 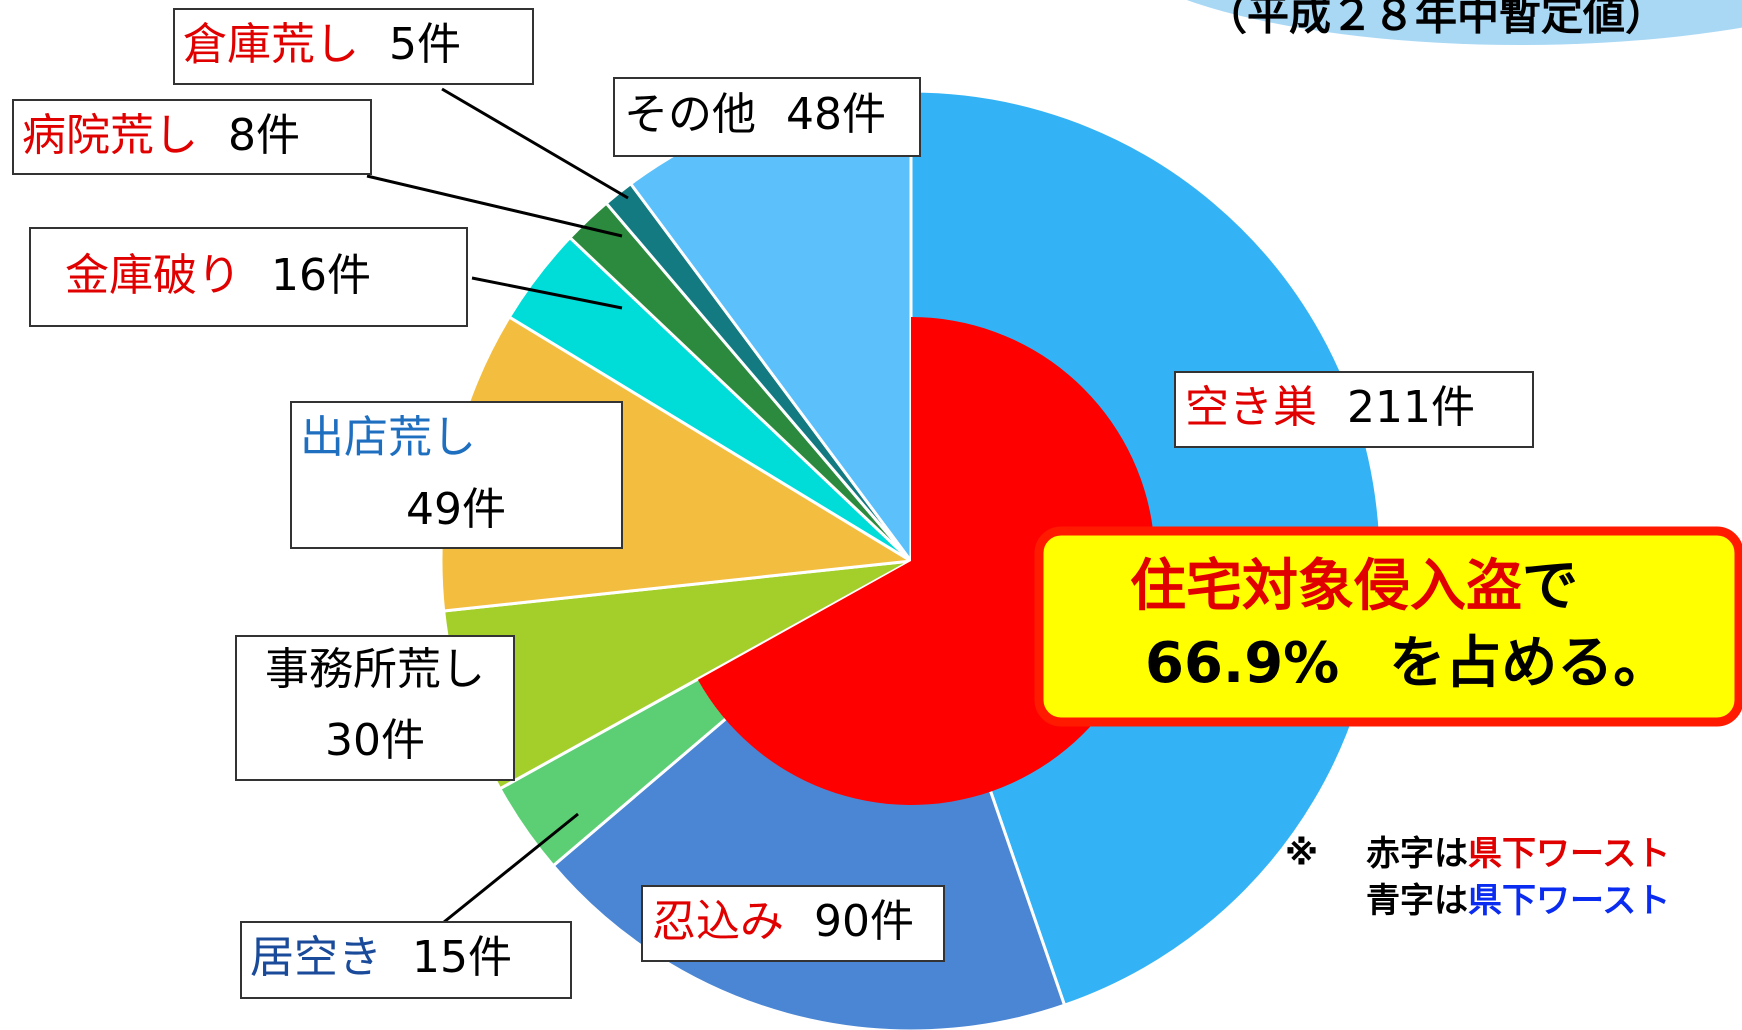 What do you see at coordinates (1436, 20) in the screenshot?
I see `chart-title: （平成２８年中暫定値）` at bounding box center [1436, 20].